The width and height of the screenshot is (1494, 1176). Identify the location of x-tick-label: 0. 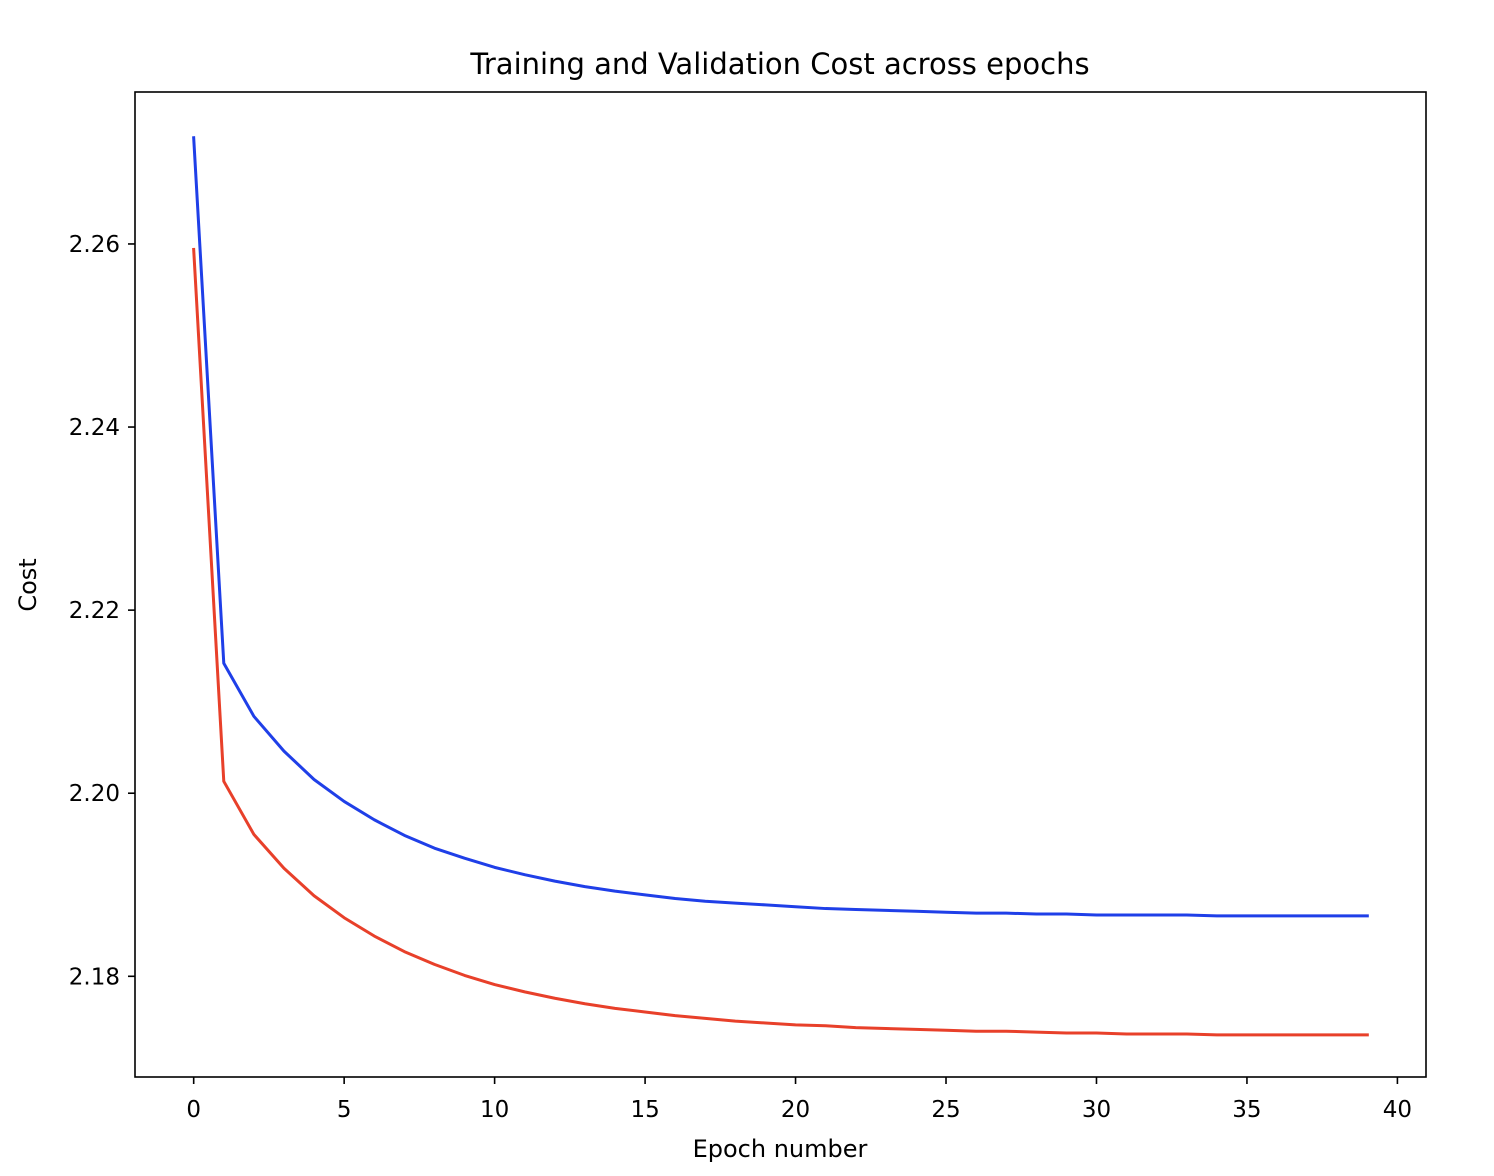
(193, 1110).